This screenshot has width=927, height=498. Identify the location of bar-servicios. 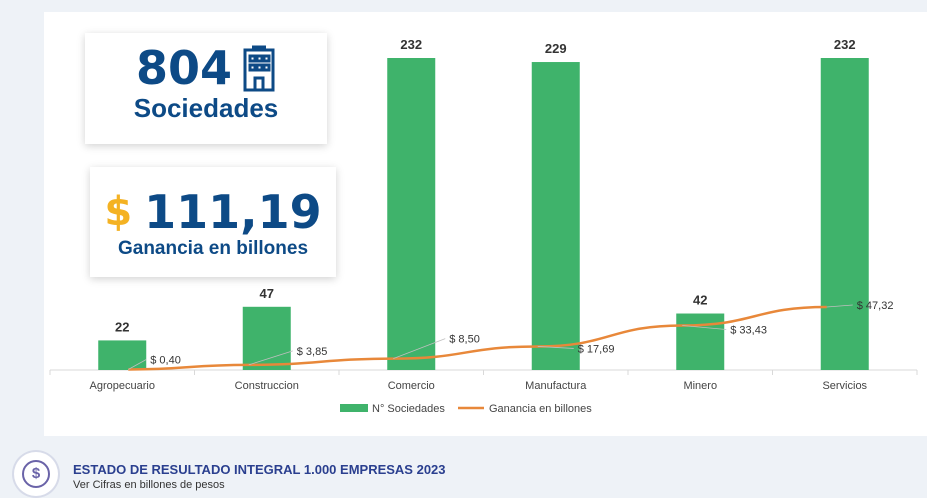
(844, 214).